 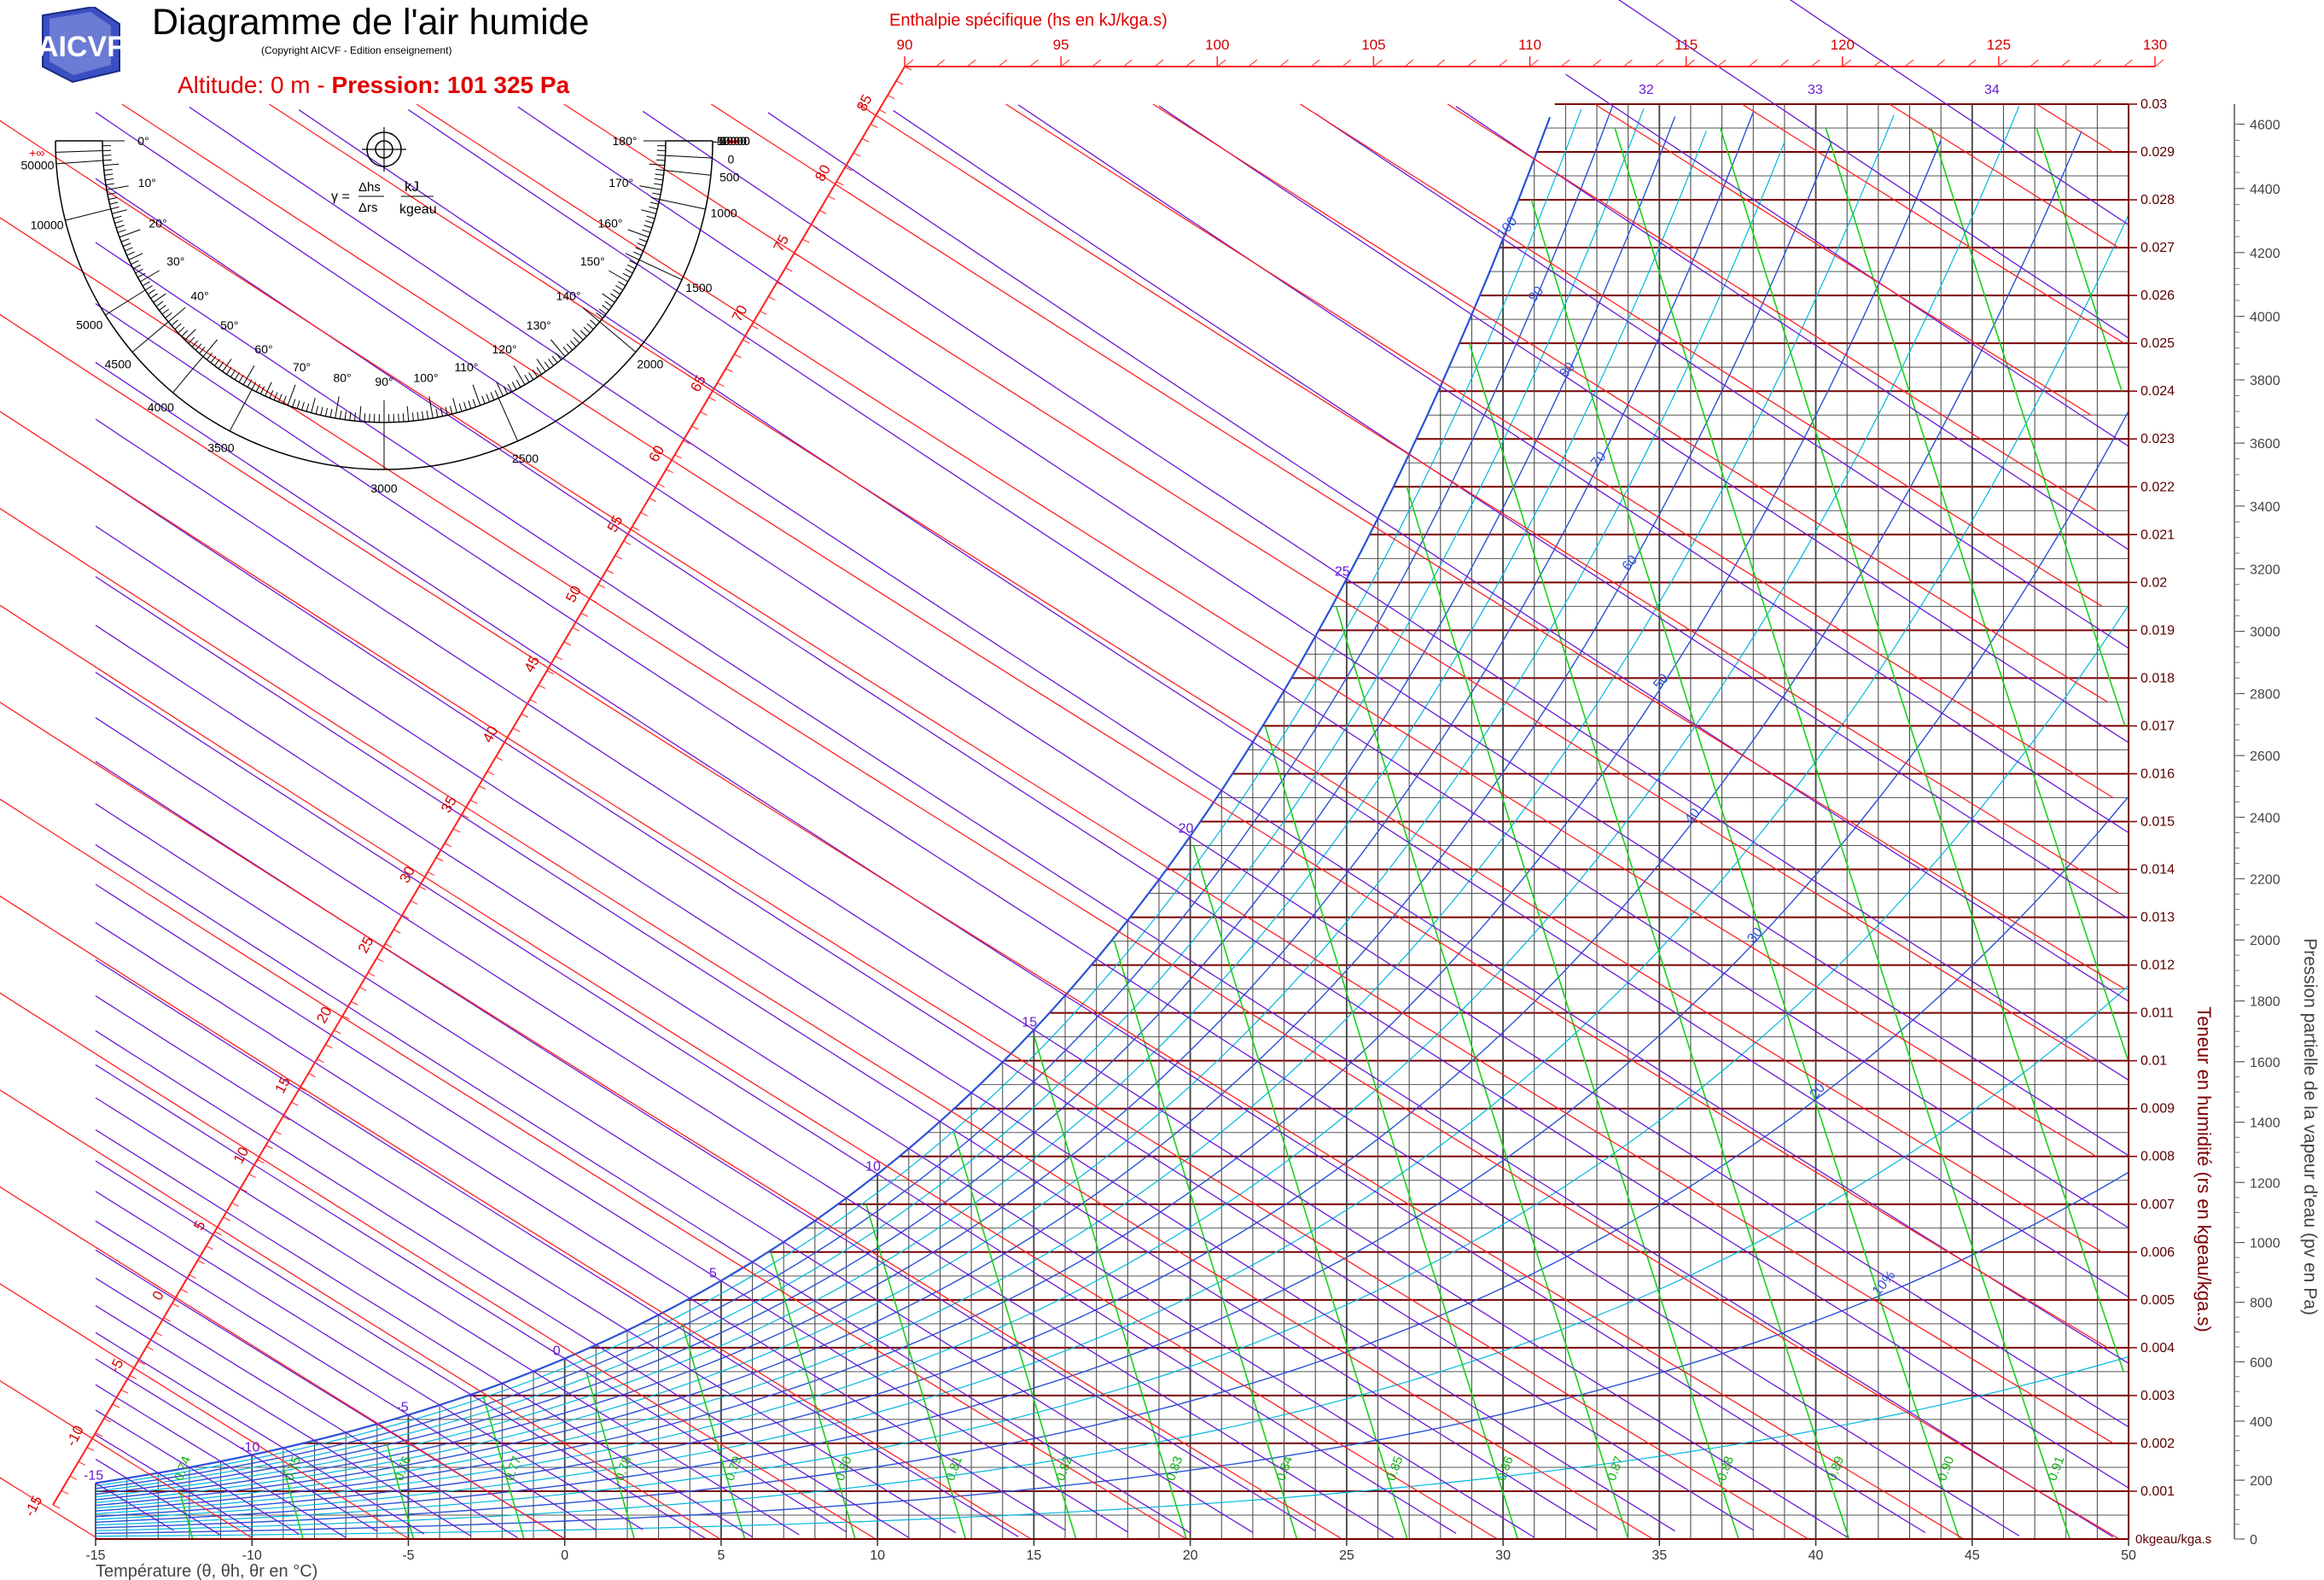 What do you see at coordinates (2158, 1396) in the screenshot?
I see `y-tick-label: 0.003` at bounding box center [2158, 1396].